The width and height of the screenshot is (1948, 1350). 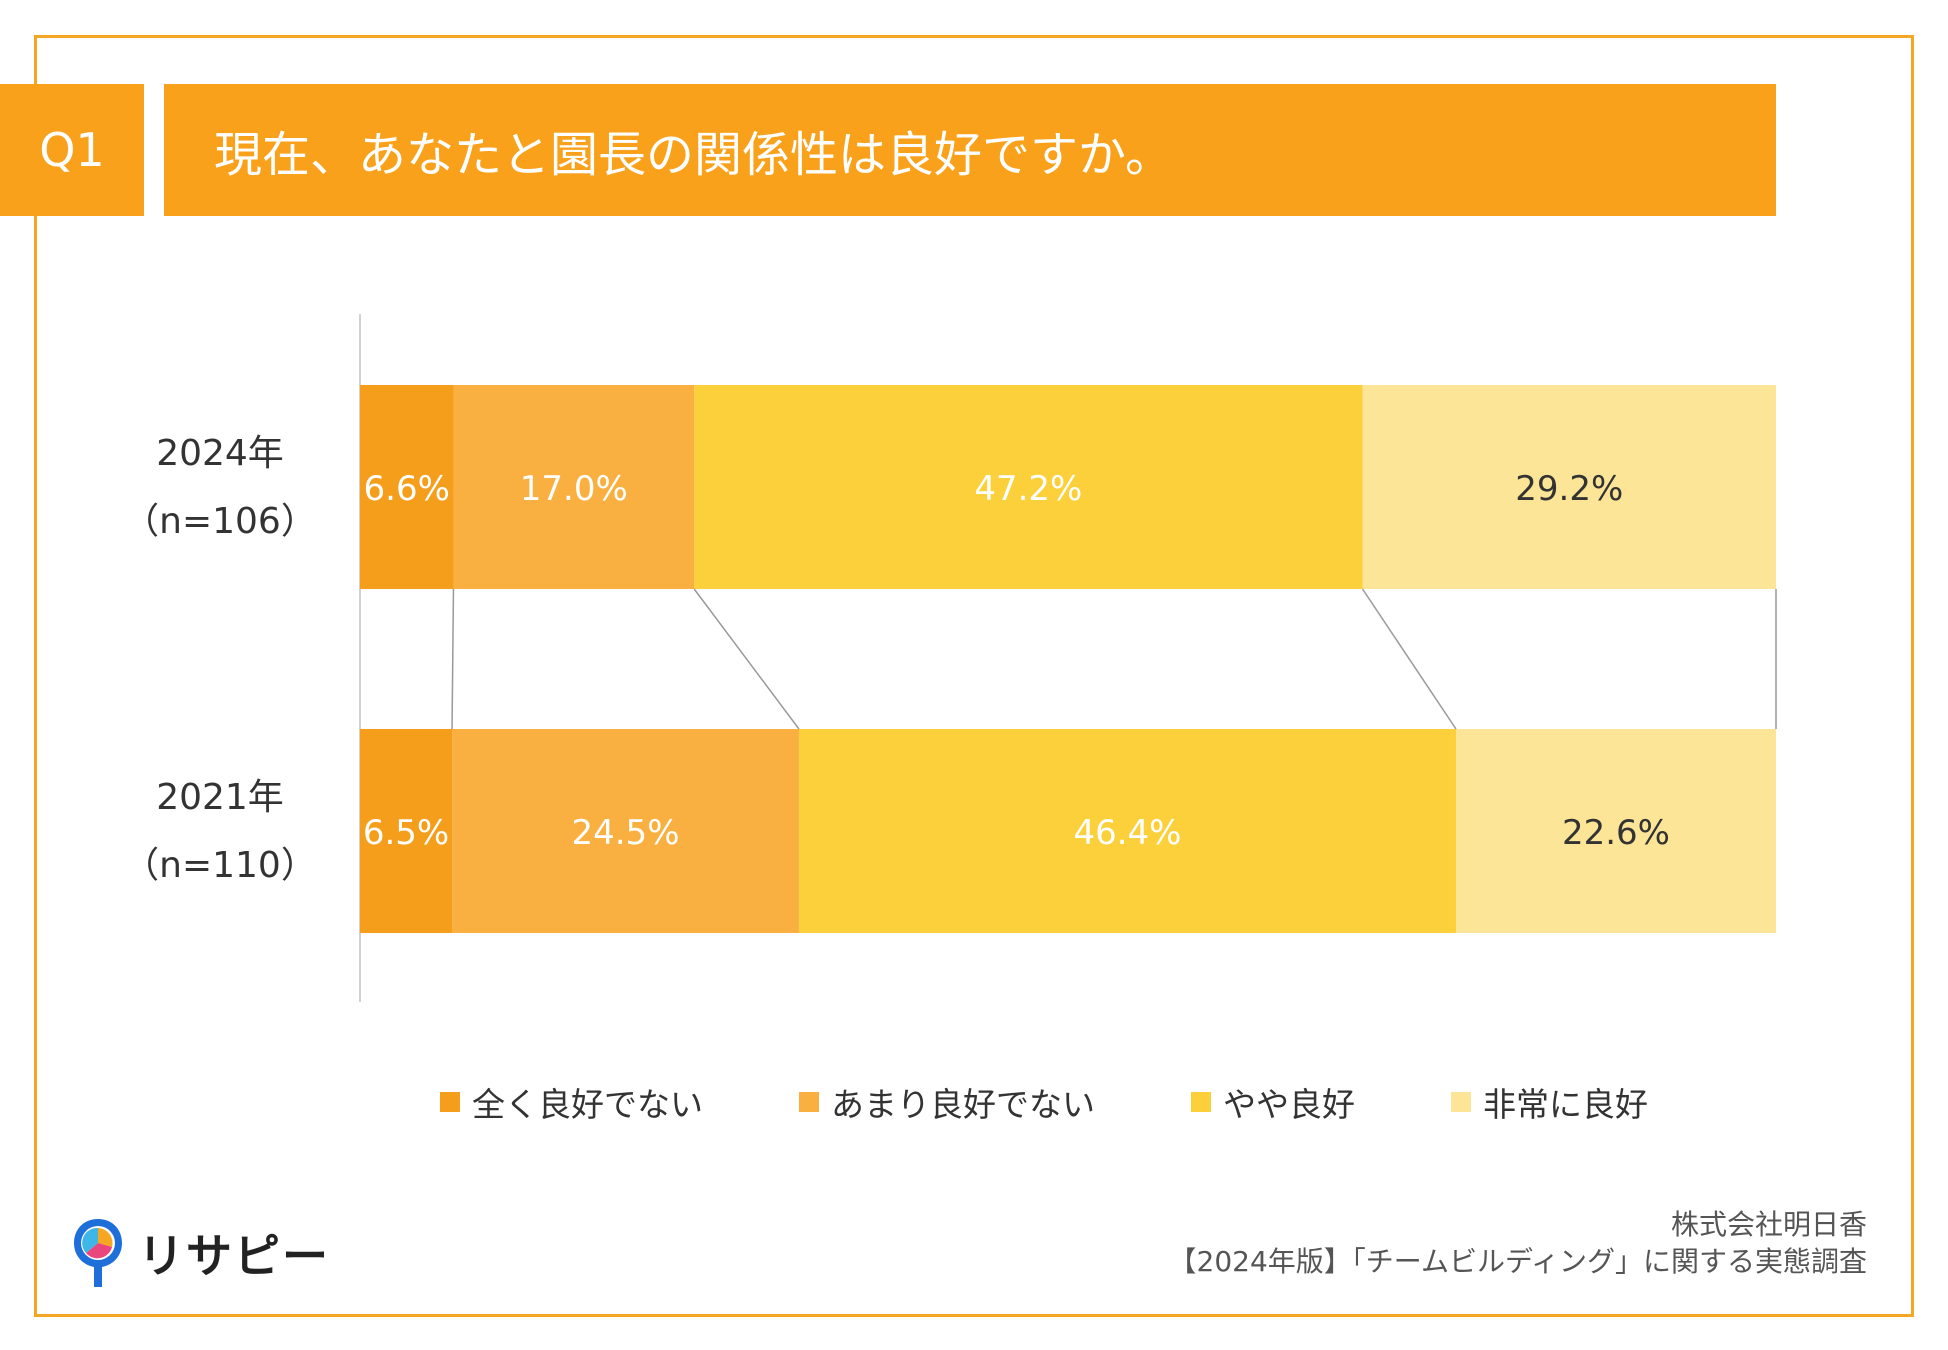 What do you see at coordinates (220, 453) in the screenshot?
I see `category-label-year: 2024年` at bounding box center [220, 453].